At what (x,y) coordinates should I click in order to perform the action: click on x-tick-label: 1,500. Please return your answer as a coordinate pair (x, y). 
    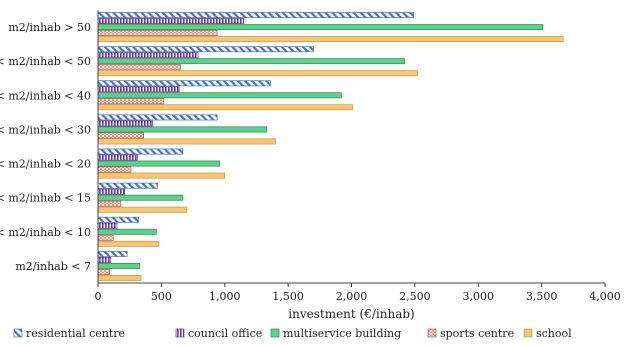
    Looking at the image, I should click on (288, 296).